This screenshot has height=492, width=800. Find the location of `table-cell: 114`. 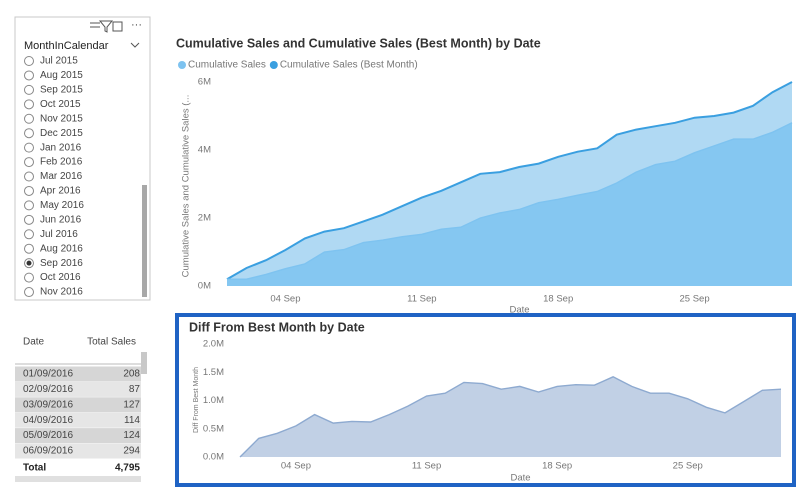

table-cell: 114 is located at coordinates (132, 420).